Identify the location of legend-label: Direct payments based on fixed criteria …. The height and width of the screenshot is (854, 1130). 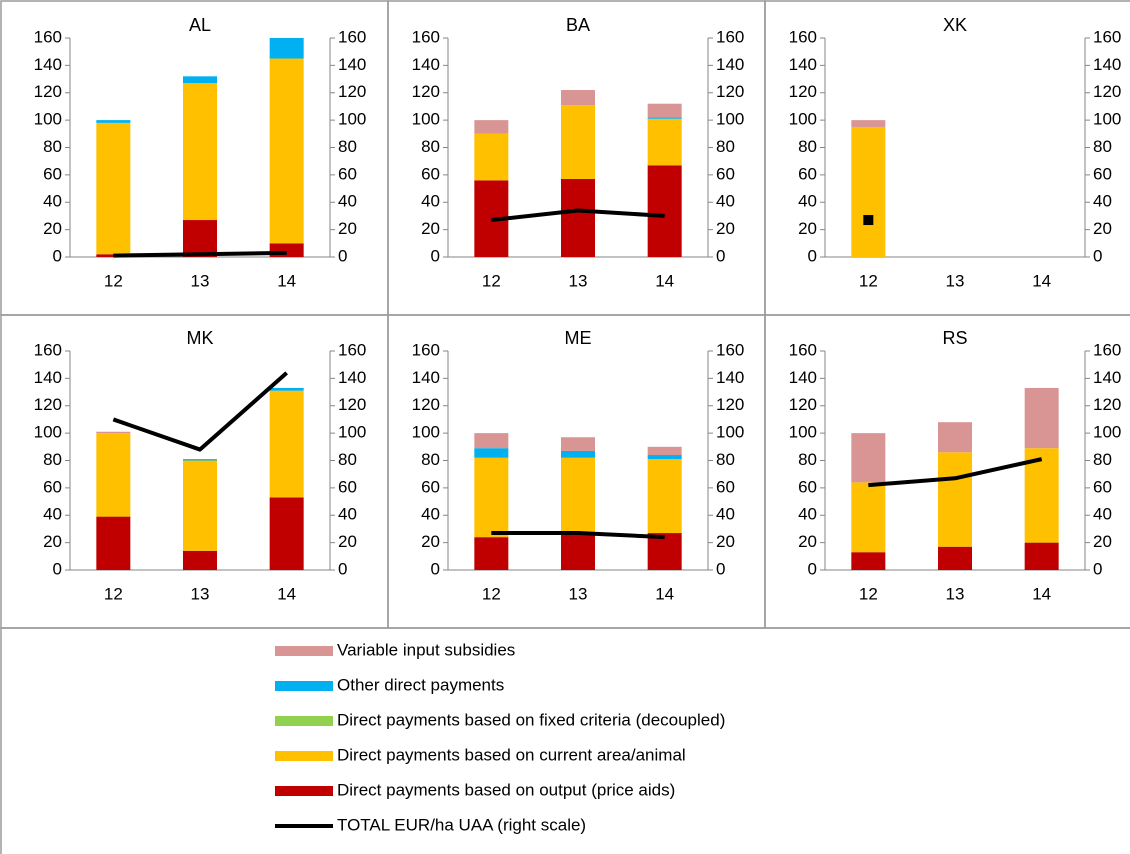
(531, 719).